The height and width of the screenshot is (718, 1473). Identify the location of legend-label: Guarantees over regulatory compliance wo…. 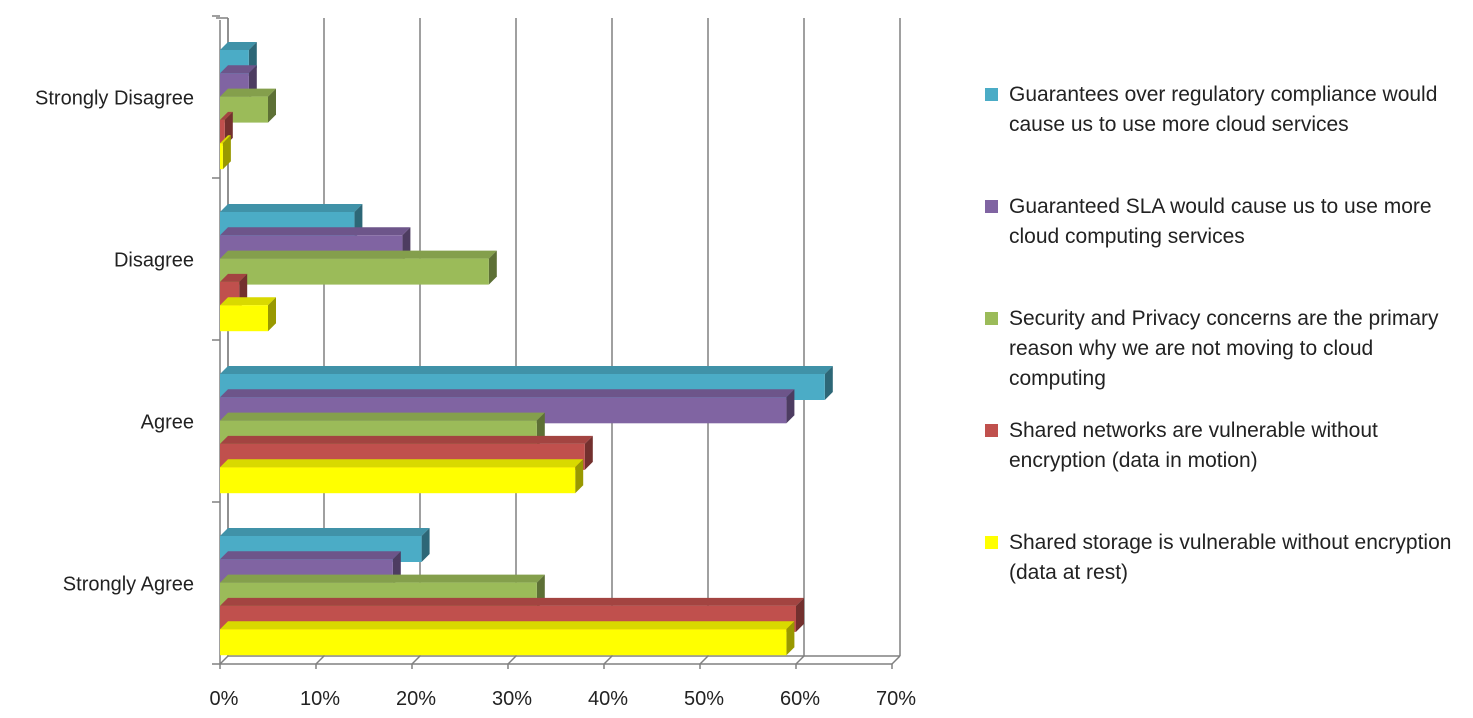
(1223, 109).